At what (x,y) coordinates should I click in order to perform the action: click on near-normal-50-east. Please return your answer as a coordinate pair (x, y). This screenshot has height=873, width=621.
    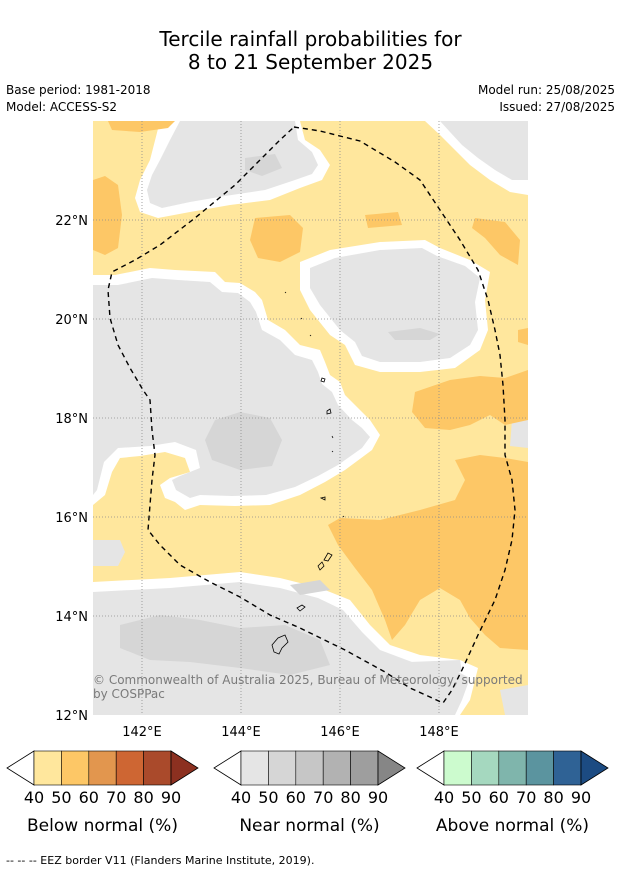
    Looking at the image, I should click on (414, 334).